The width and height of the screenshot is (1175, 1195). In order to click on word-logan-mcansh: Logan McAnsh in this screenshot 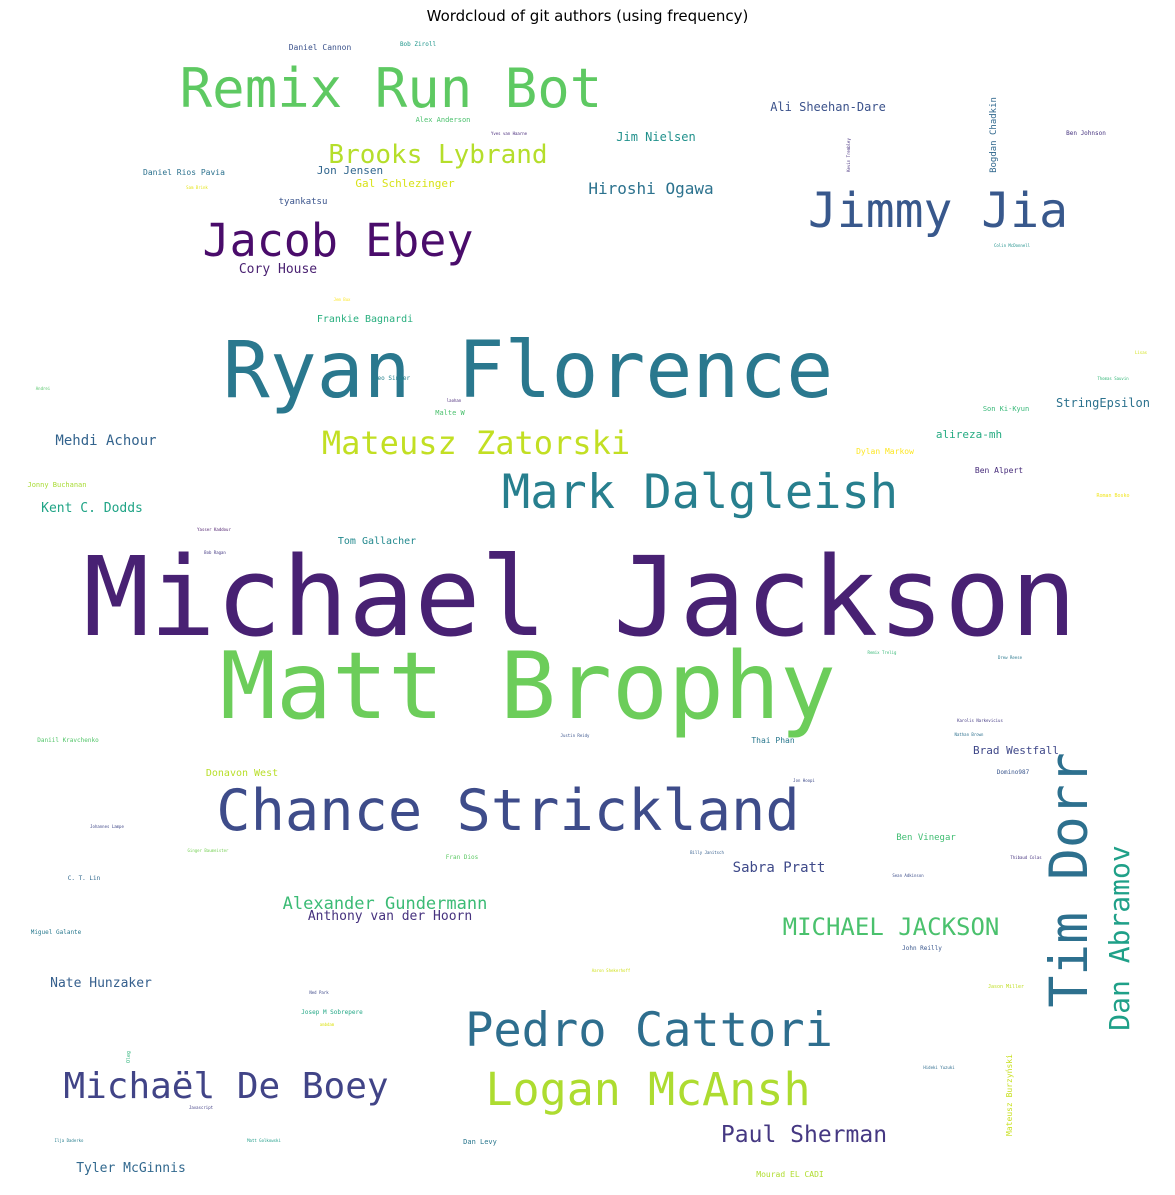, I will do `click(647, 1089)`.